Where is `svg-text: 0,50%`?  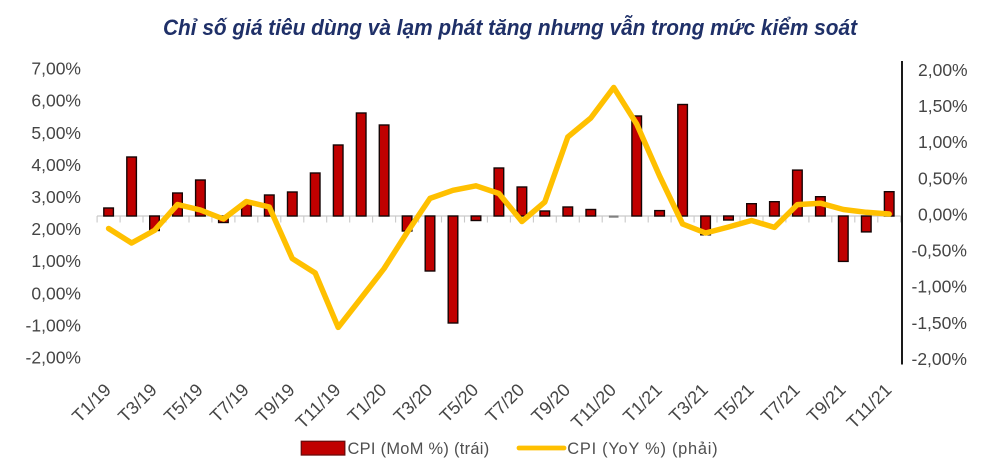
svg-text: 0,50% is located at coordinates (943, 178).